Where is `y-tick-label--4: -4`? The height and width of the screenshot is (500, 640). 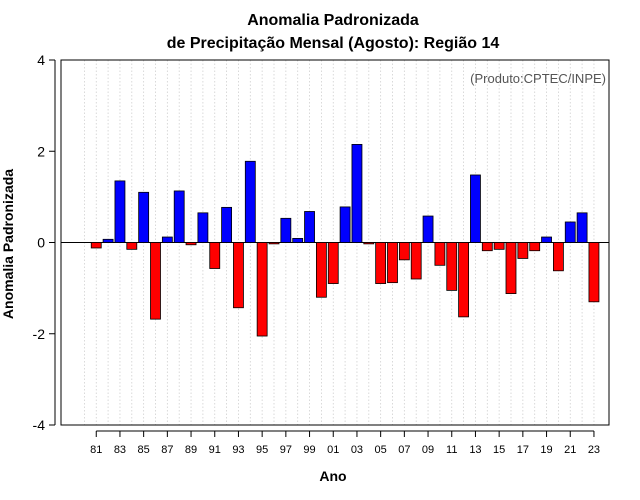 y-tick-label--4: -4 is located at coordinates (39, 425).